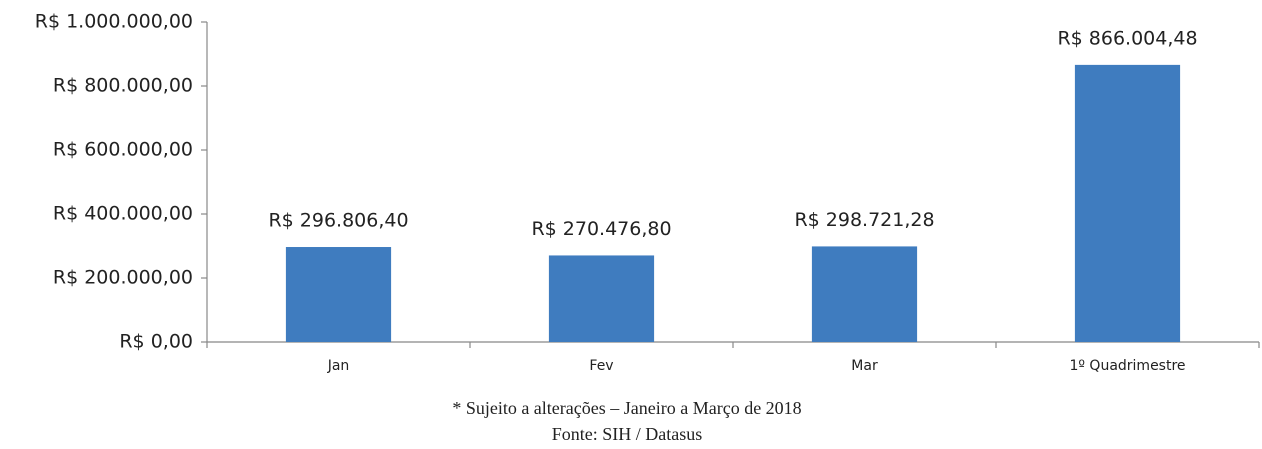  I want to click on x-tick-label: Mar, so click(864, 366).